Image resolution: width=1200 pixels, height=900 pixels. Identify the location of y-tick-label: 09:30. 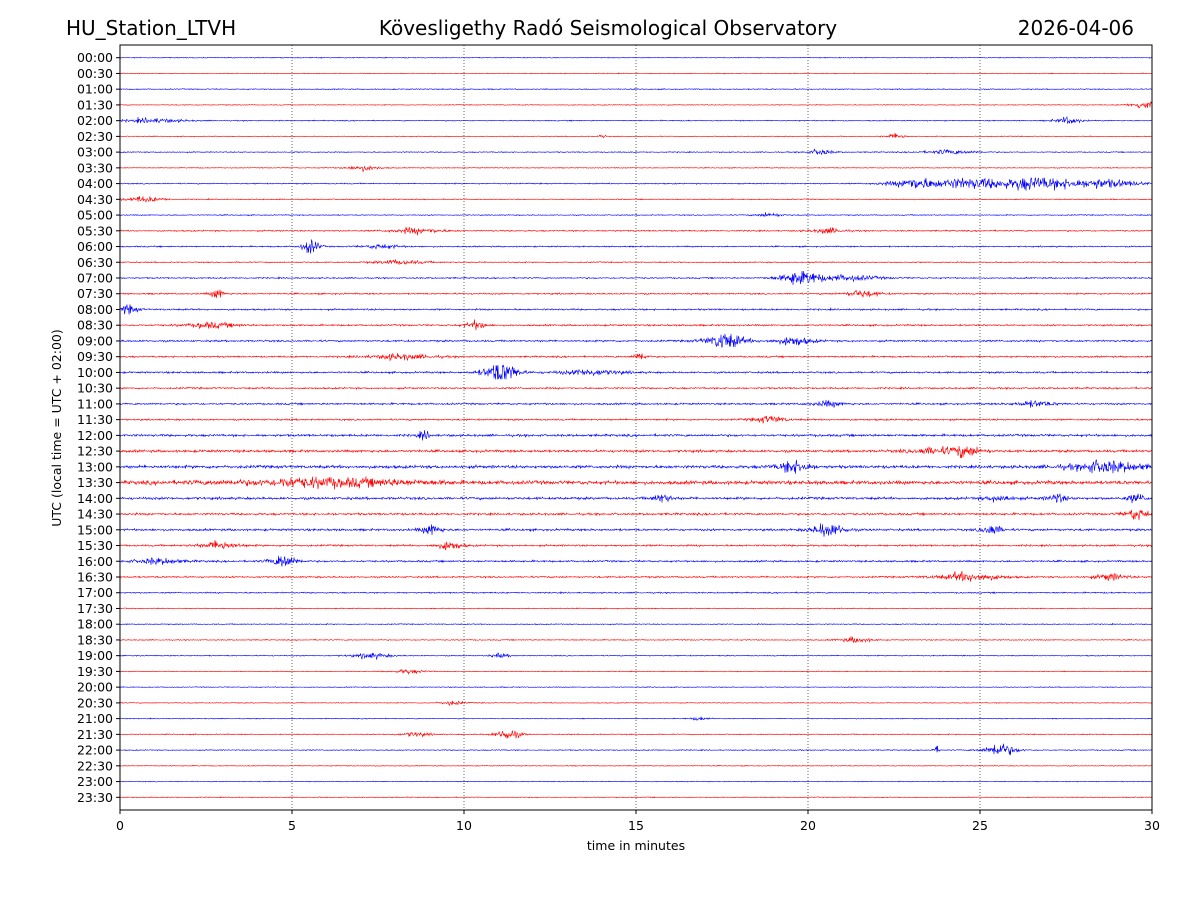
(95, 356).